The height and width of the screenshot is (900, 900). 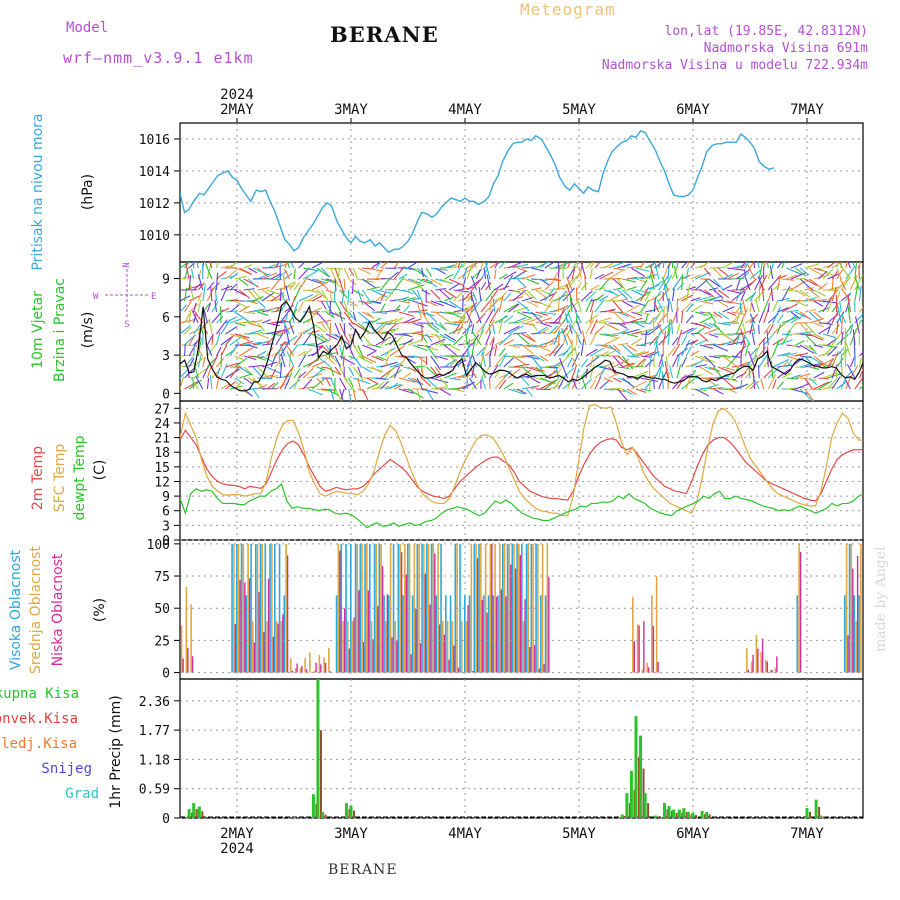 What do you see at coordinates (521, 331) in the screenshot?
I see `wind-barbs` at bounding box center [521, 331].